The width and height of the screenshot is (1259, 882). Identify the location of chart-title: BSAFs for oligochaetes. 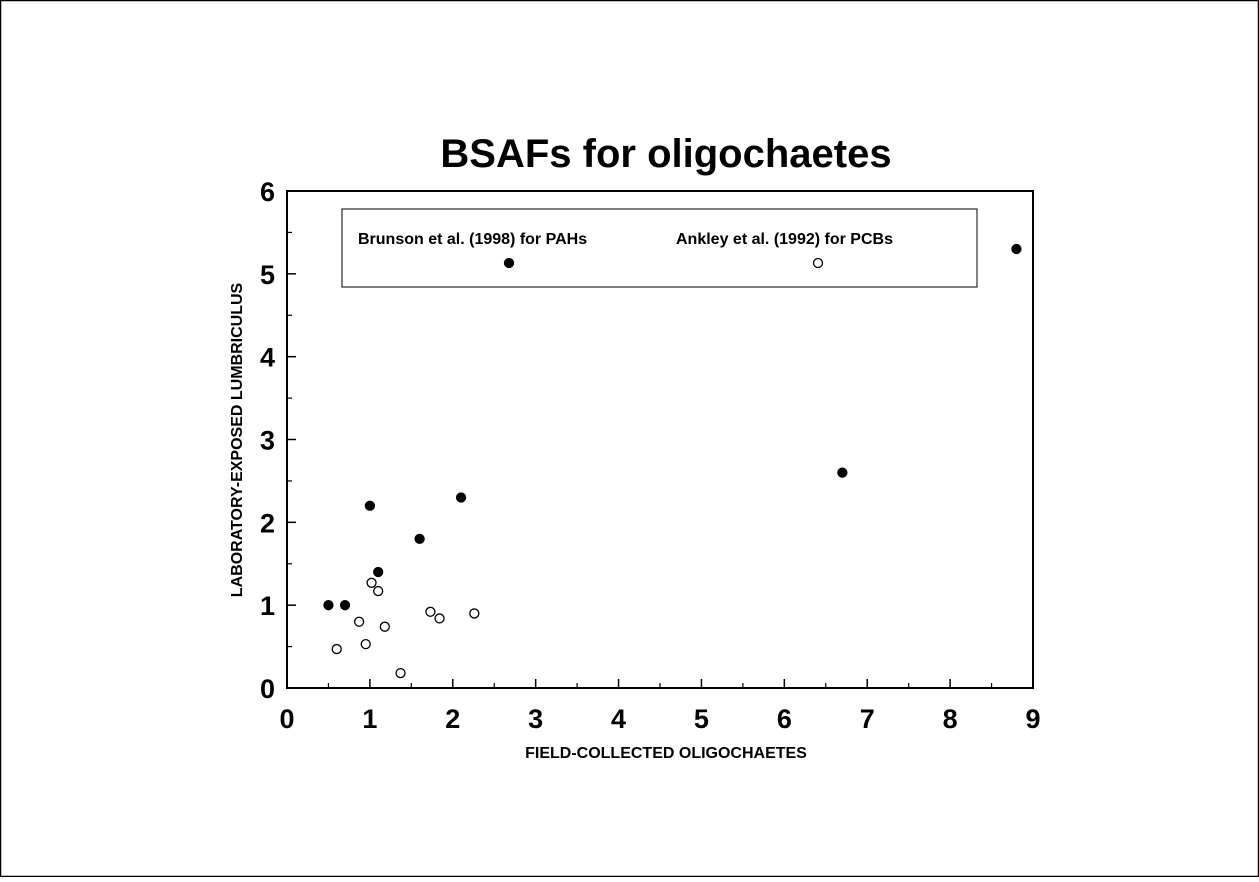
(665, 154).